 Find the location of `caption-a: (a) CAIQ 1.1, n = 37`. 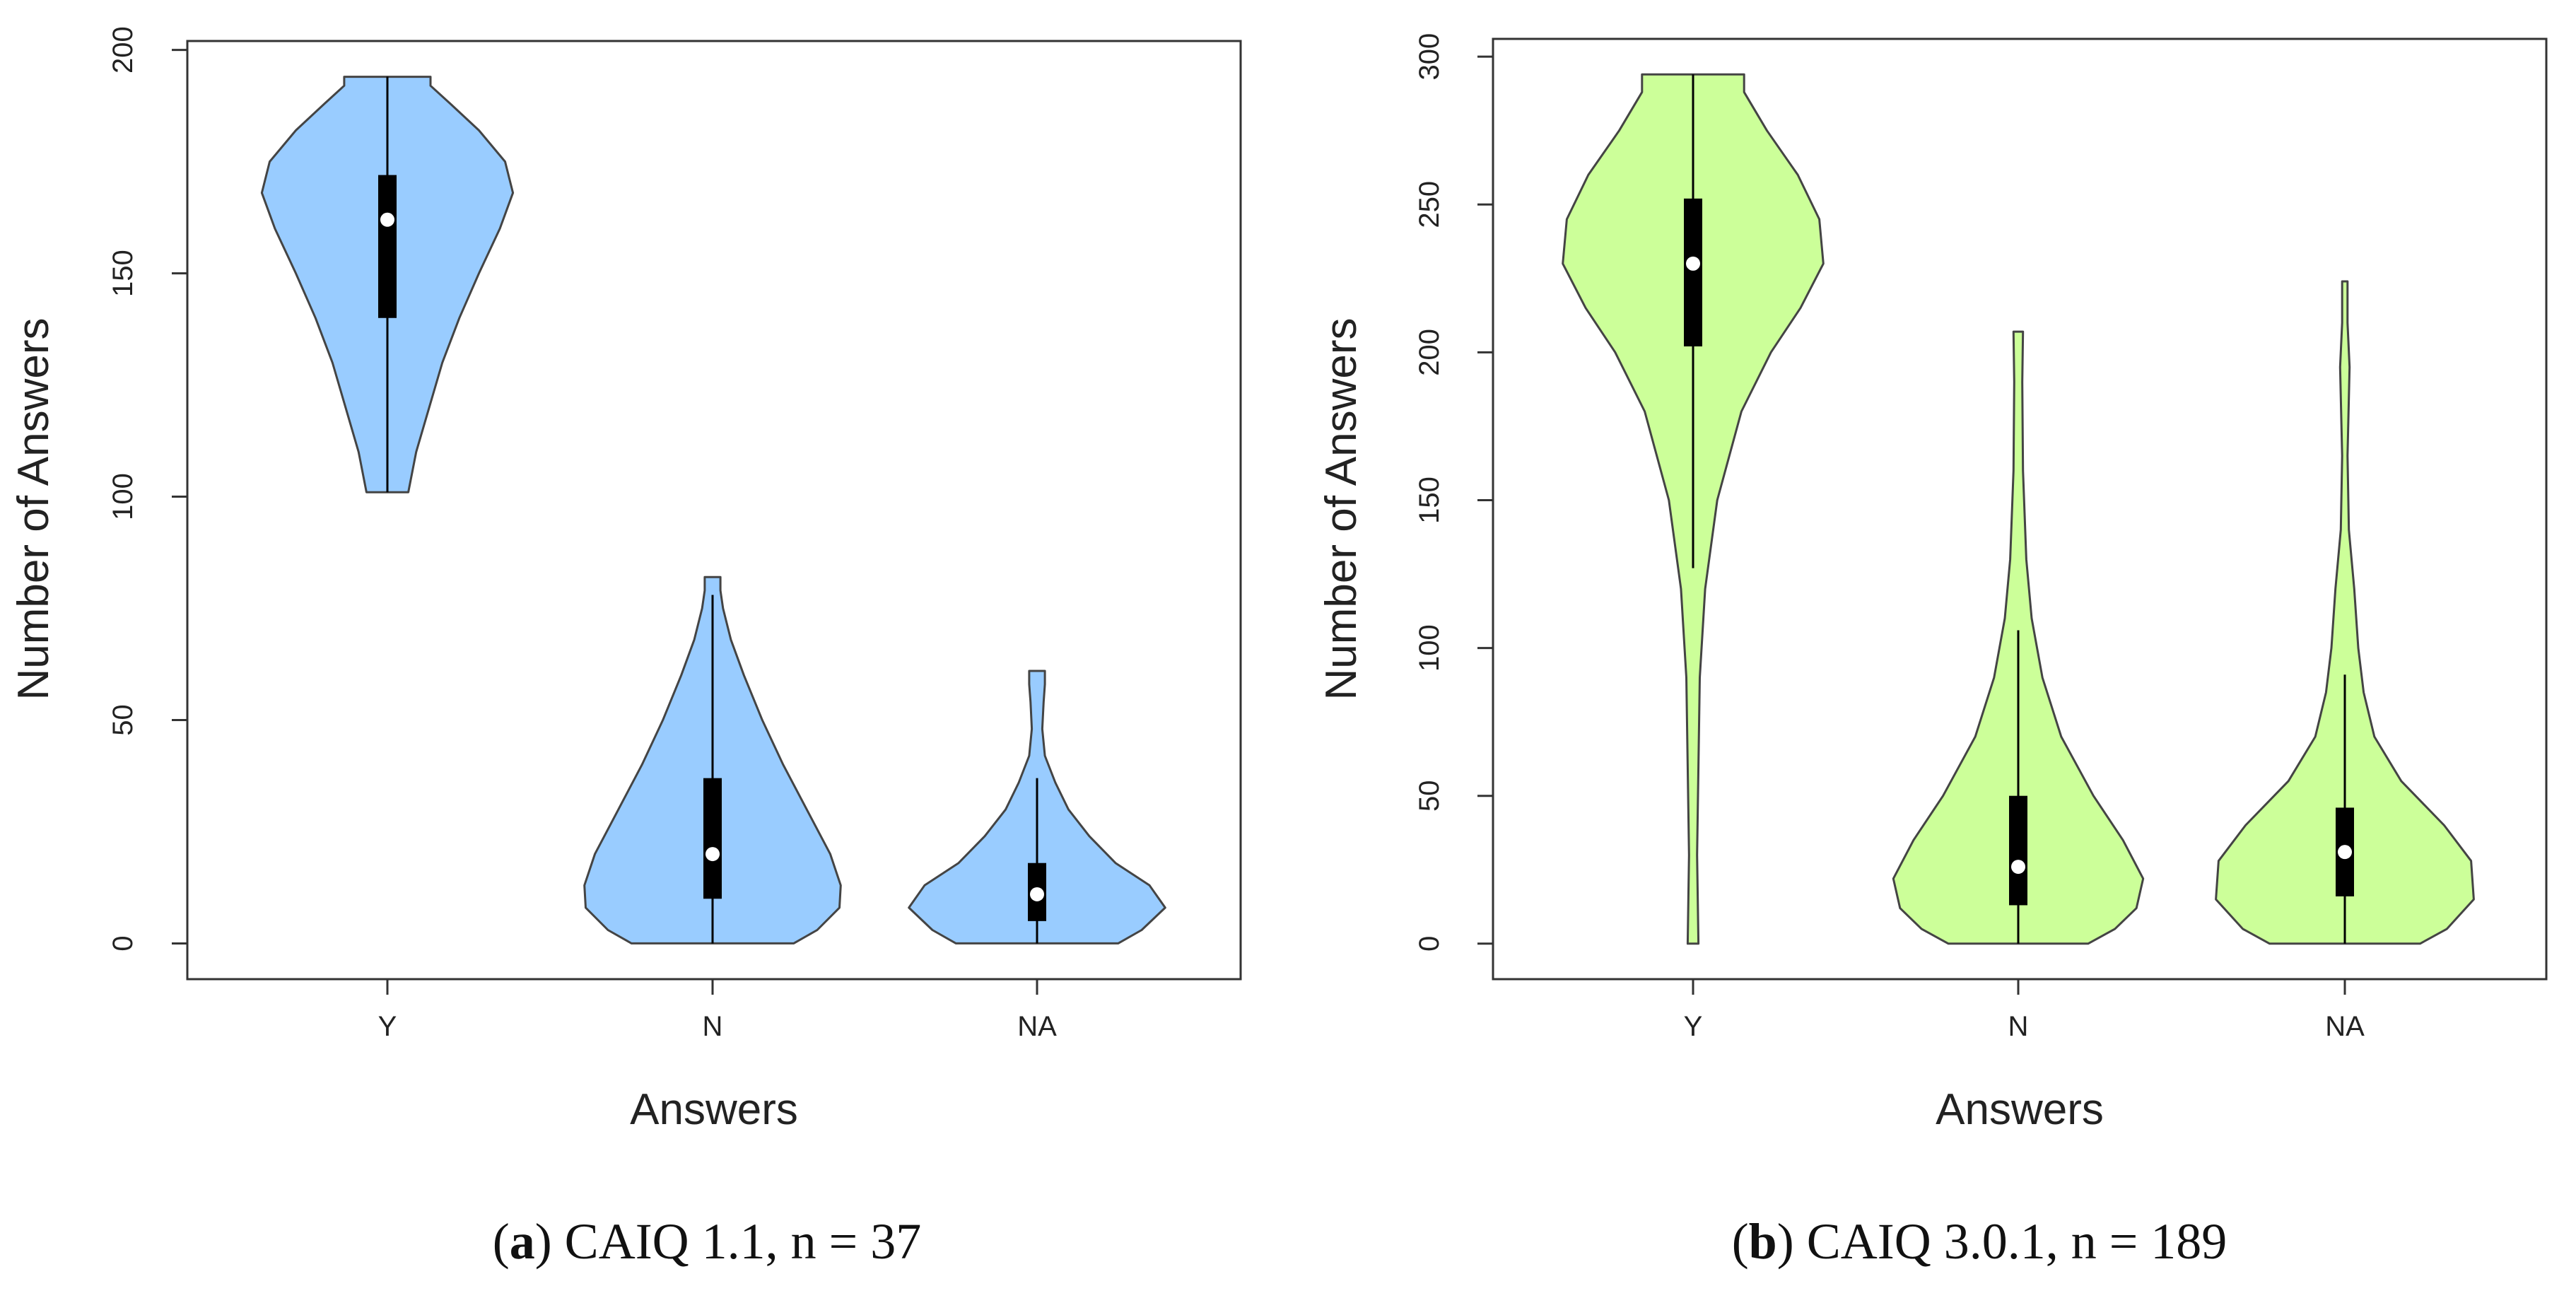

caption-a: (a) CAIQ 1.1, n = 37 is located at coordinates (707, 1241).